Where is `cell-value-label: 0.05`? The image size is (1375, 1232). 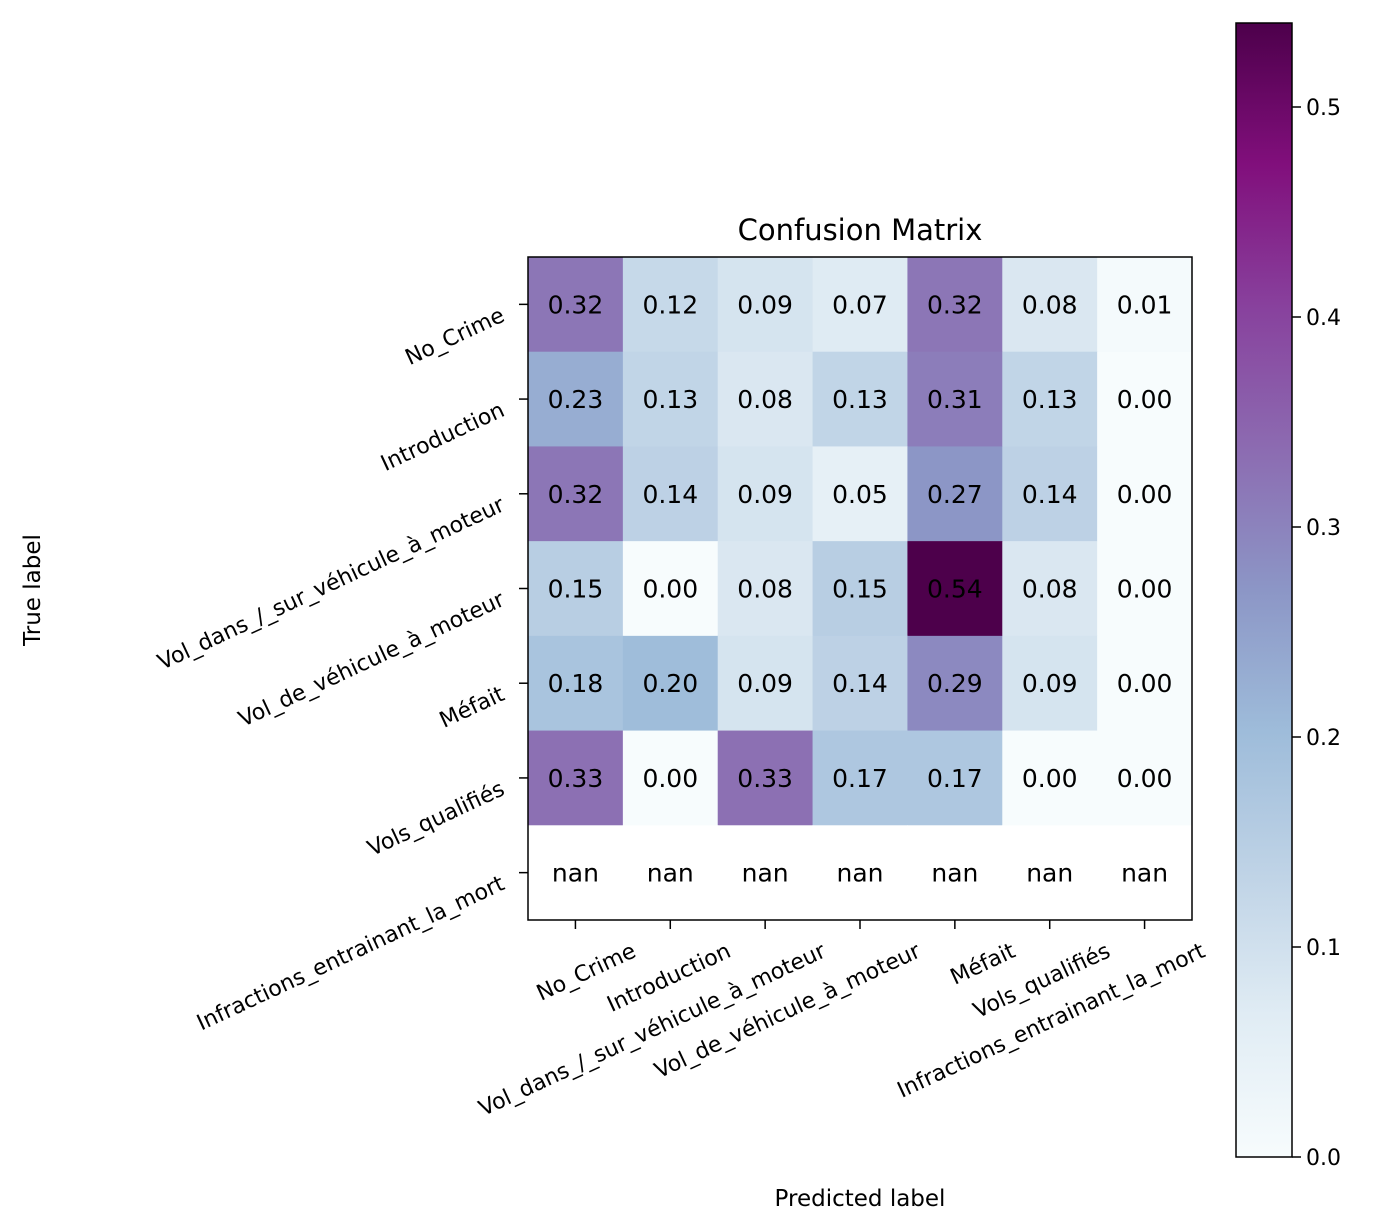
cell-value-label: 0.05 is located at coordinates (860, 494).